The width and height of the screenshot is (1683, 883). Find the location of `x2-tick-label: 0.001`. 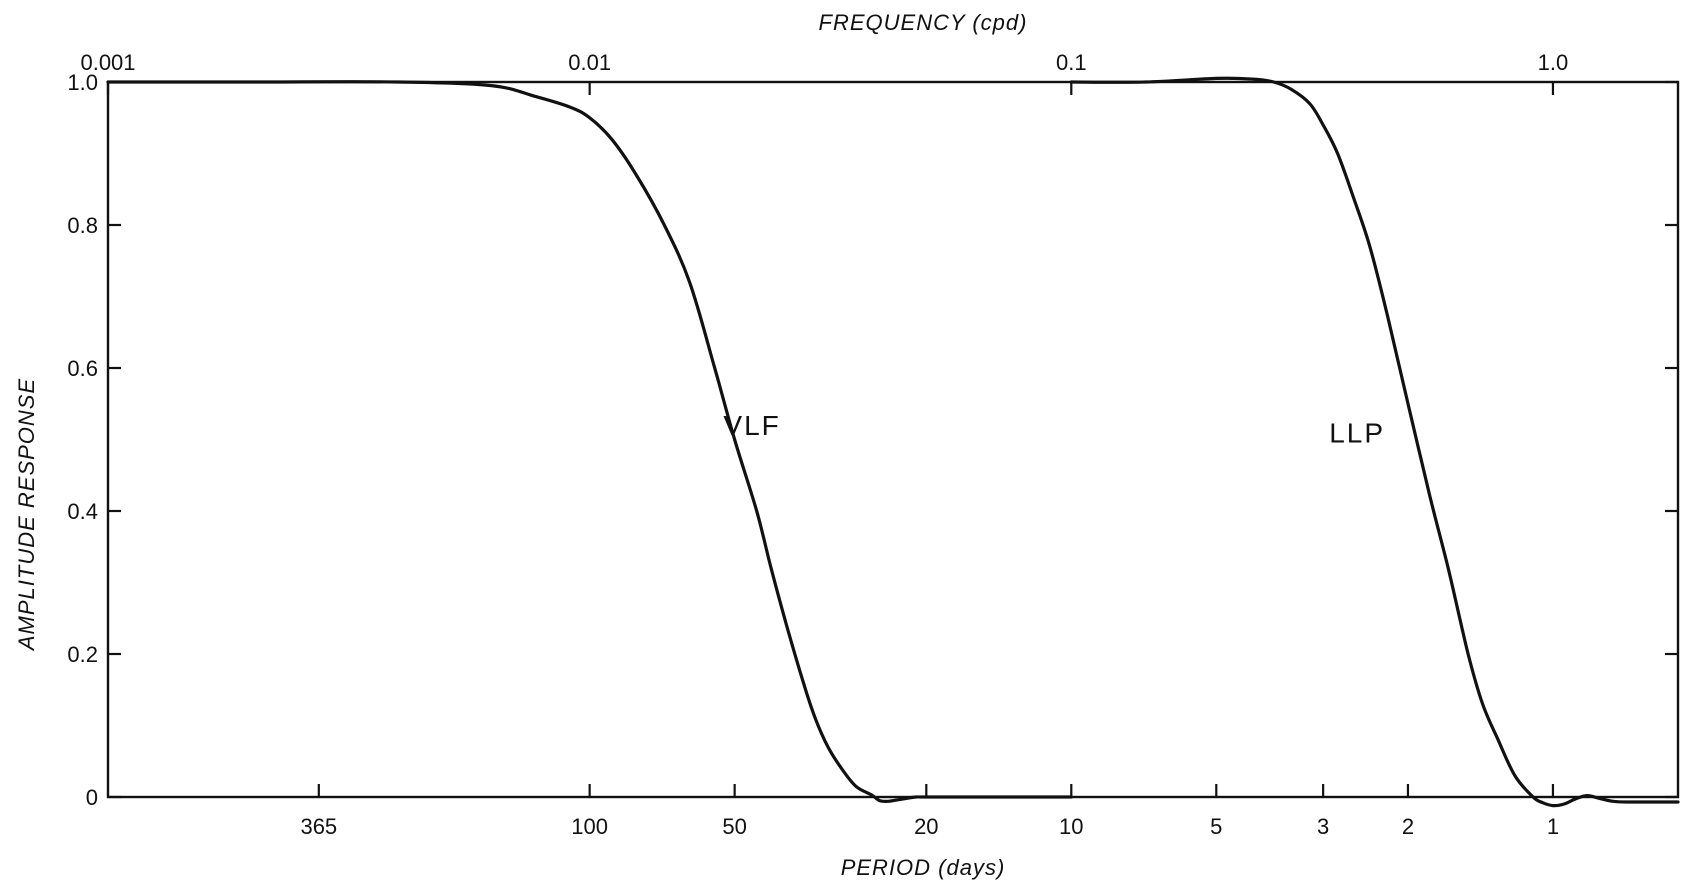

x2-tick-label: 0.001 is located at coordinates (107, 62).